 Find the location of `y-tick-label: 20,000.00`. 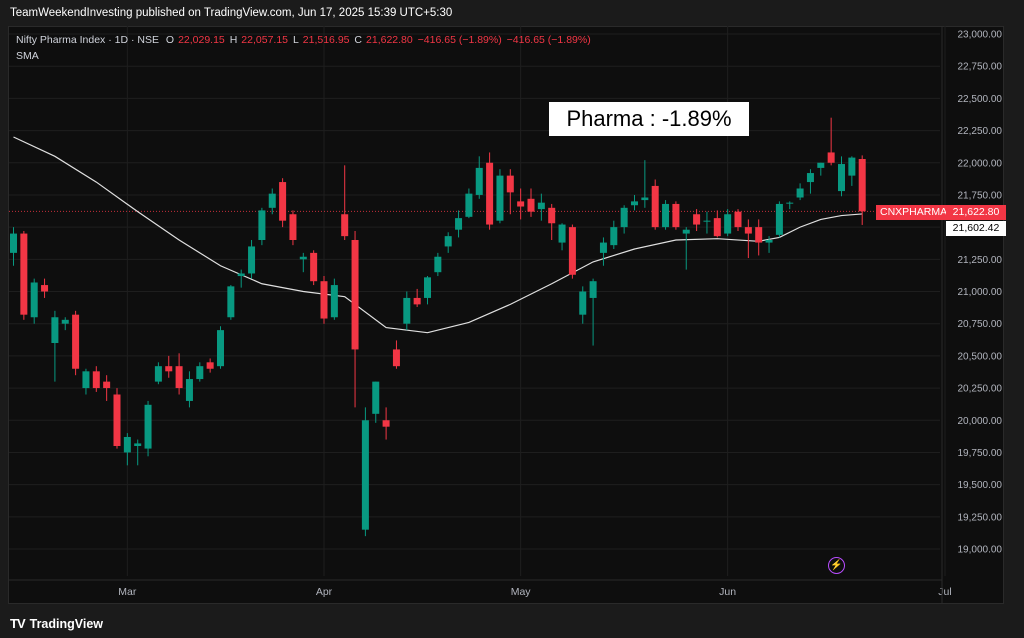

y-tick-label: 20,000.00 is located at coordinates (980, 421).